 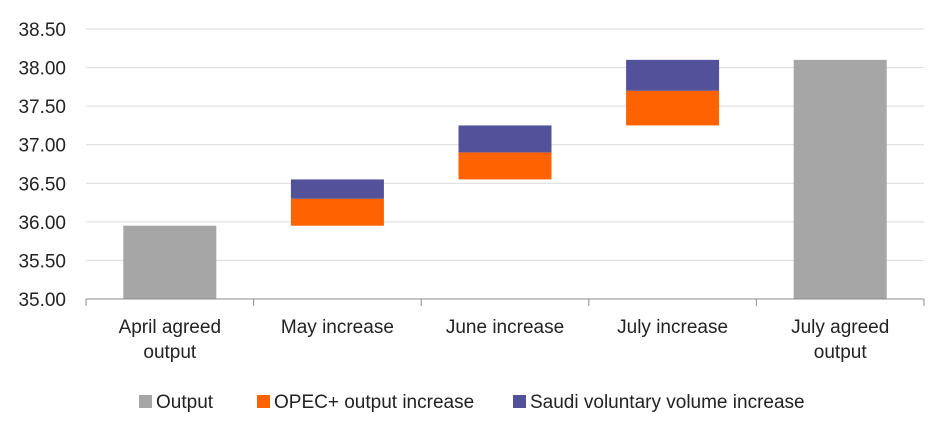 I want to click on x-category-label: April agreed, so click(x=170, y=327).